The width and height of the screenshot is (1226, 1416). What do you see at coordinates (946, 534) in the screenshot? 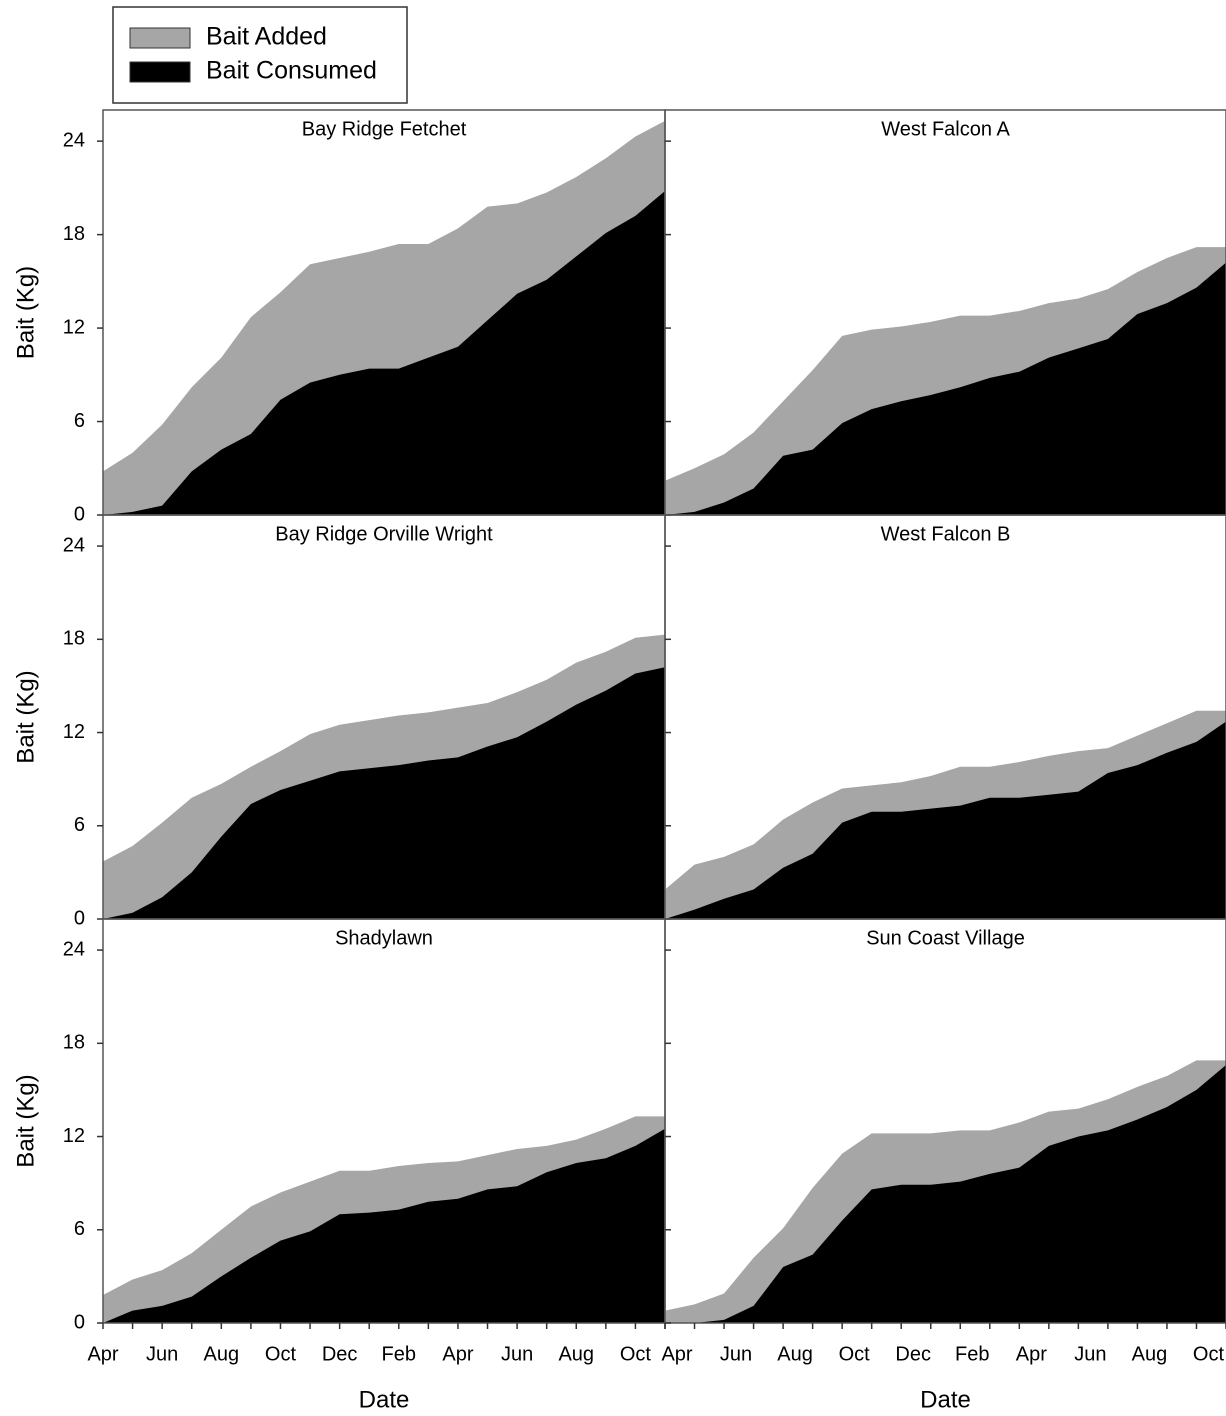
I see `panel-title: West Falcon B` at bounding box center [946, 534].